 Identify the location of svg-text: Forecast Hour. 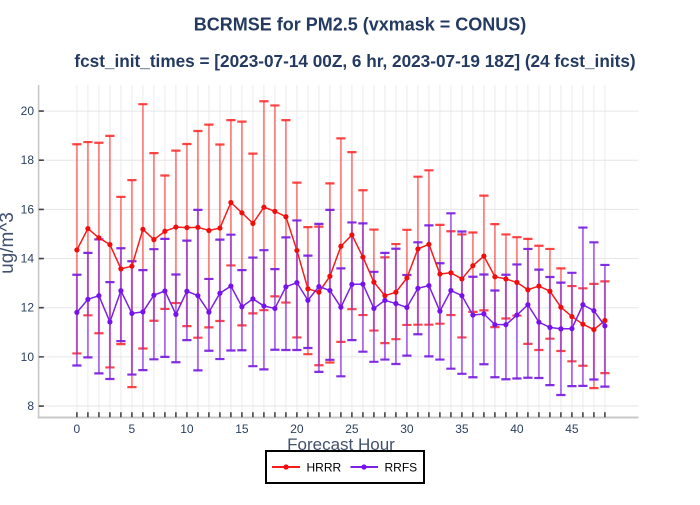
(341, 444).